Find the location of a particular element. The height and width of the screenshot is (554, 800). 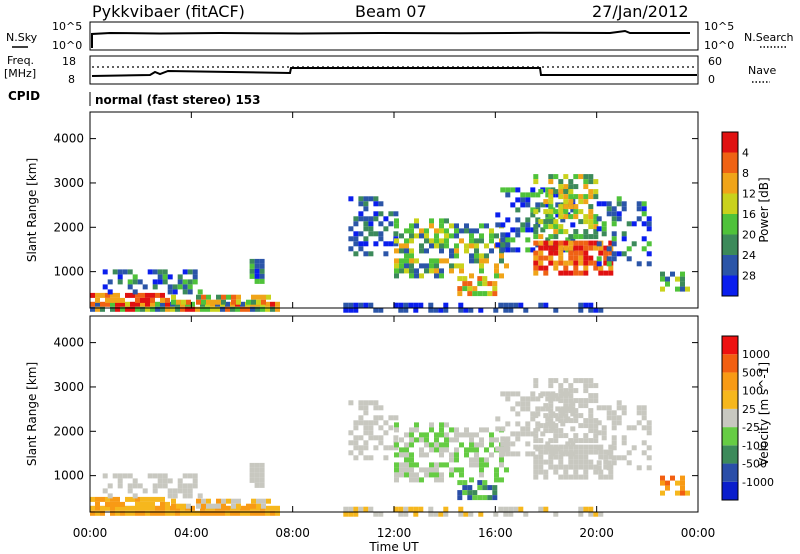

colorbar-tick-label: 20 is located at coordinates (749, 235).